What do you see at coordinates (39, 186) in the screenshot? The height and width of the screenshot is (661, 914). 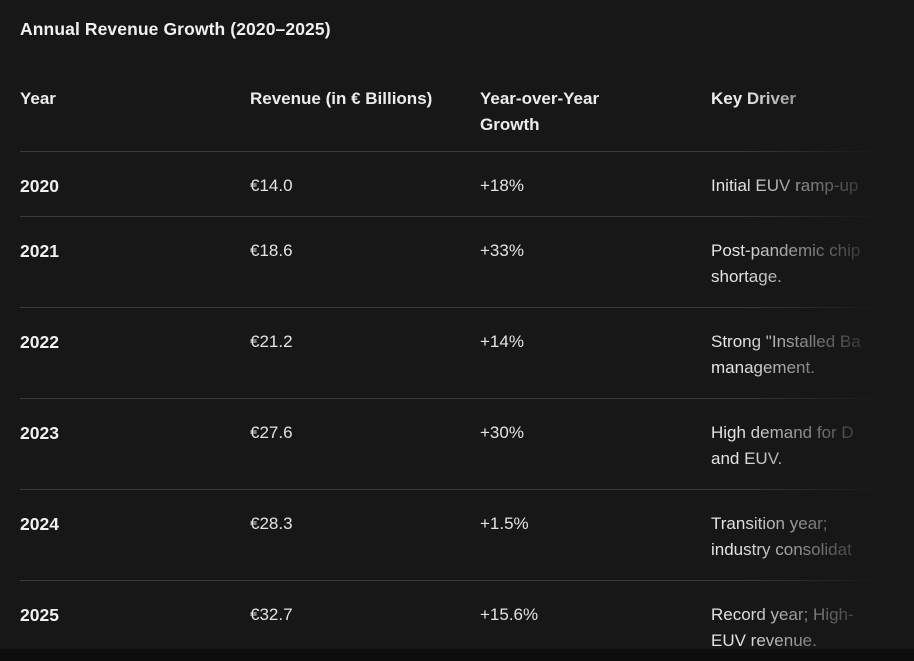 I see `year-cell: 2020` at bounding box center [39, 186].